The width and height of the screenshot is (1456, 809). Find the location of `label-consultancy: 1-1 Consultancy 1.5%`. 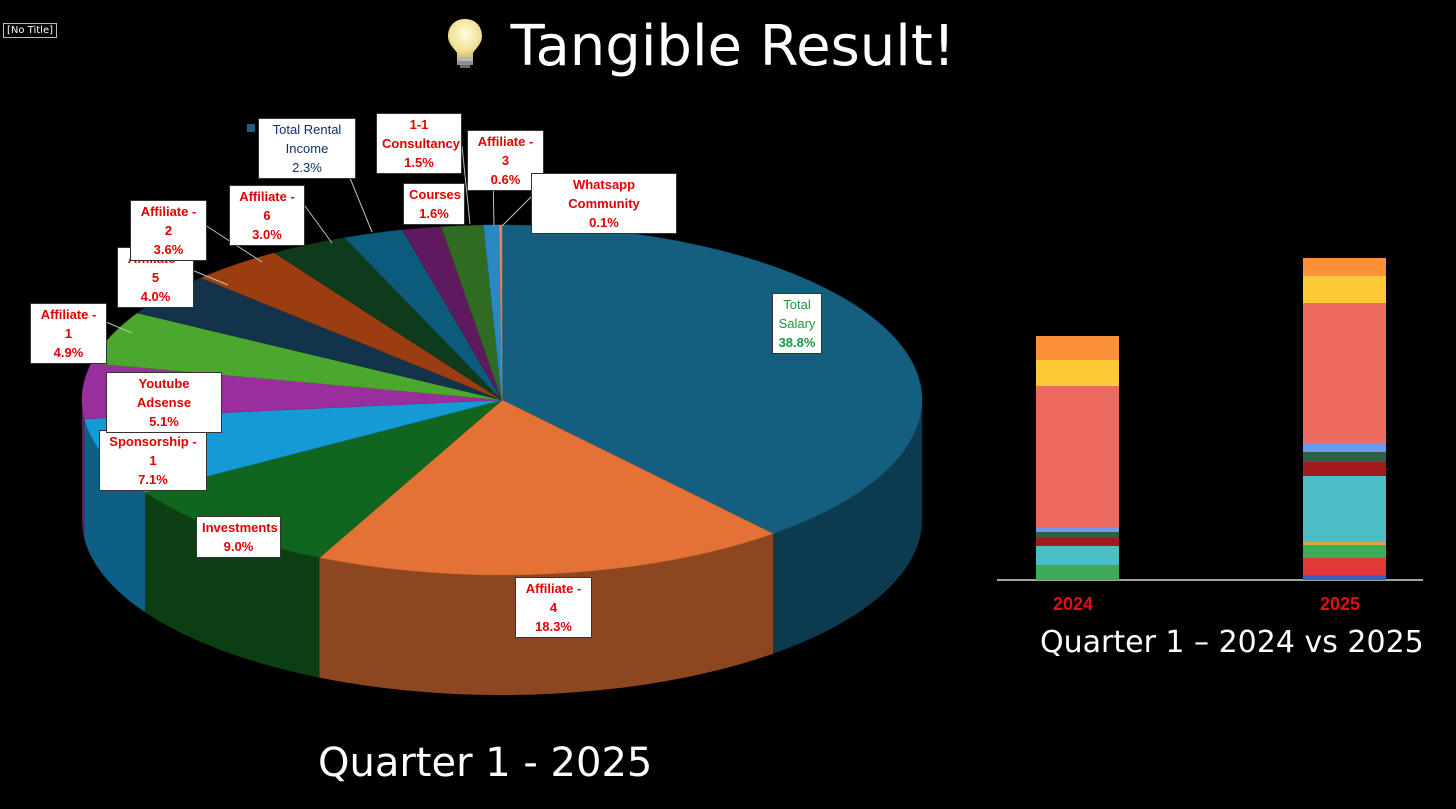

label-consultancy: 1-1 Consultancy 1.5% is located at coordinates (419, 143).